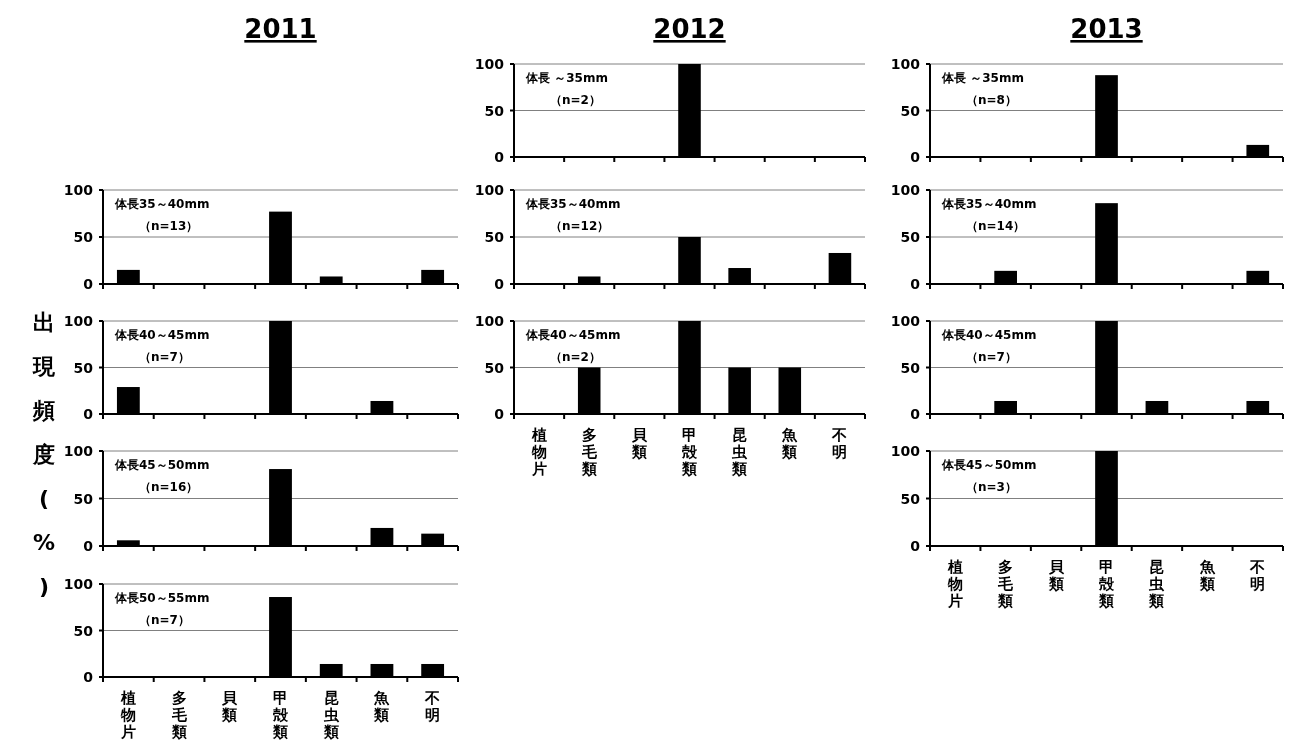 This screenshot has height=745, width=1294. What do you see at coordinates (689, 29) in the screenshot?
I see `chart-title: 2012` at bounding box center [689, 29].